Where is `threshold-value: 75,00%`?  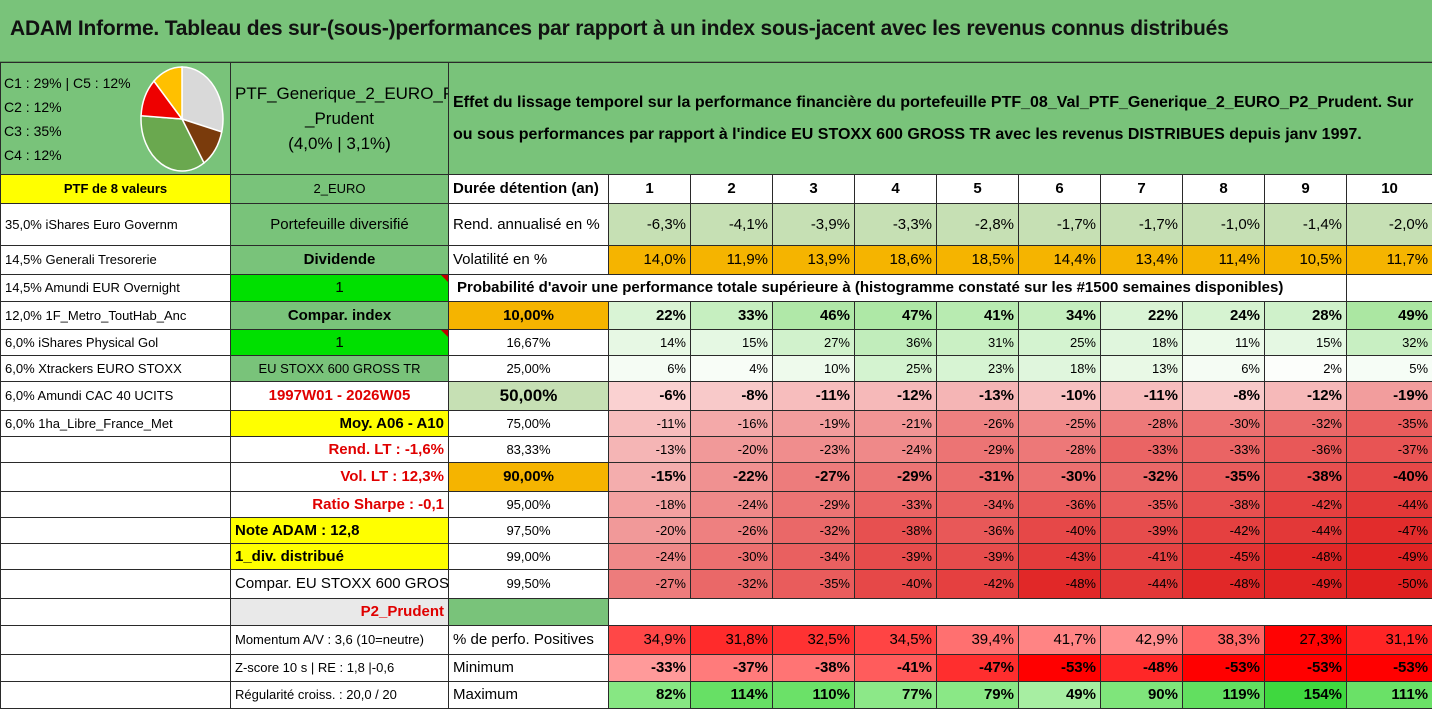
threshold-value: 75,00% is located at coordinates (528, 423).